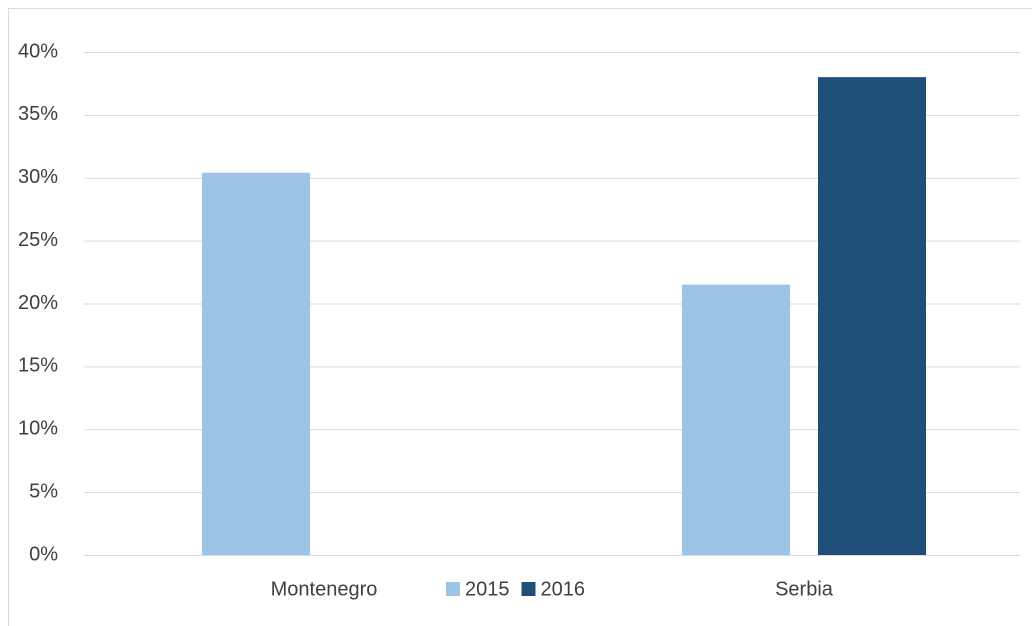 The height and width of the screenshot is (626, 1032). Describe the element at coordinates (804, 589) in the screenshot. I see `x-tick-label: Serbia` at that location.